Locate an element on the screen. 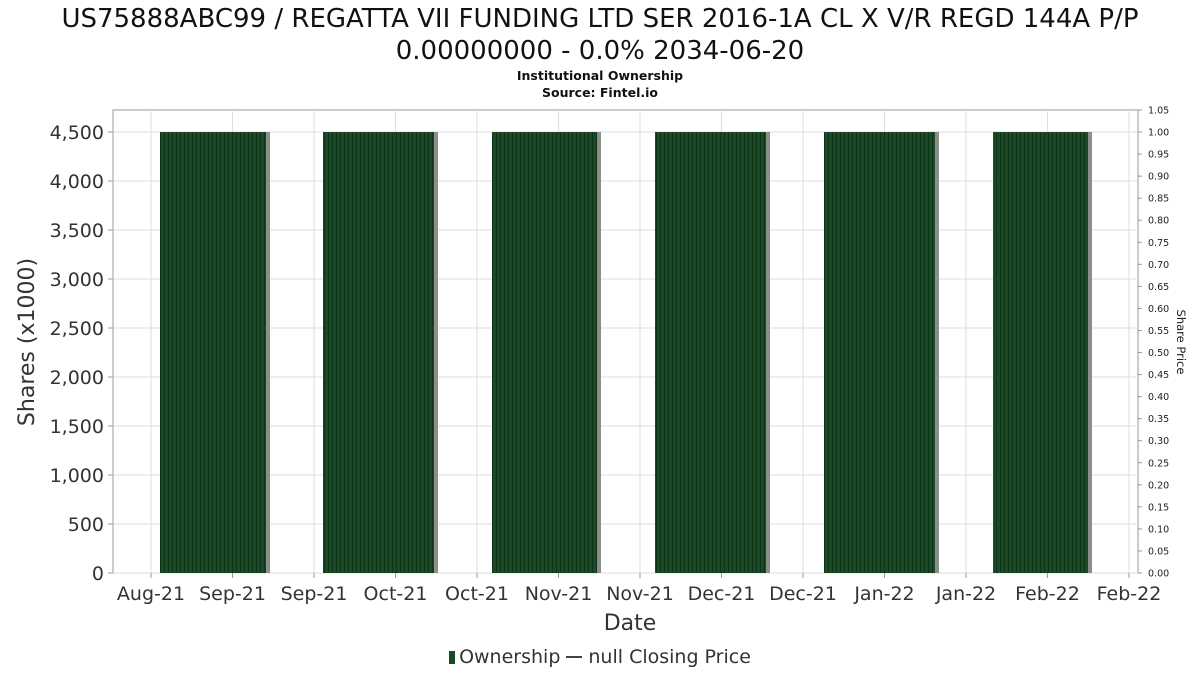 The width and height of the screenshot is (1200, 675). y2-tick-label: 0.95 is located at coordinates (1158, 155).